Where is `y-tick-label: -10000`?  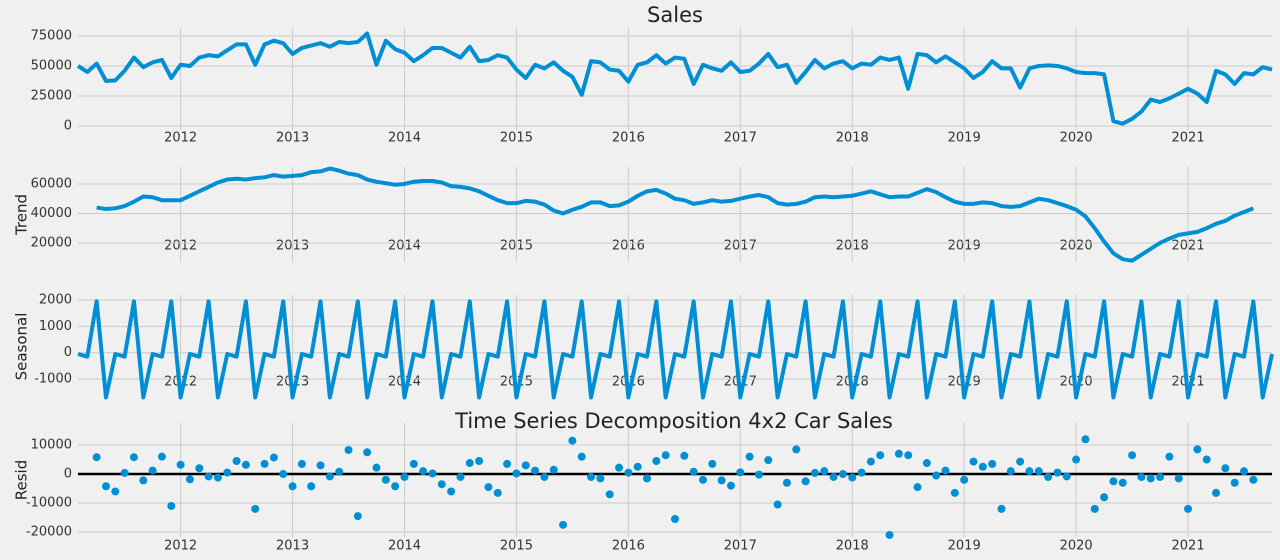
y-tick-label: -10000 is located at coordinates (49, 503).